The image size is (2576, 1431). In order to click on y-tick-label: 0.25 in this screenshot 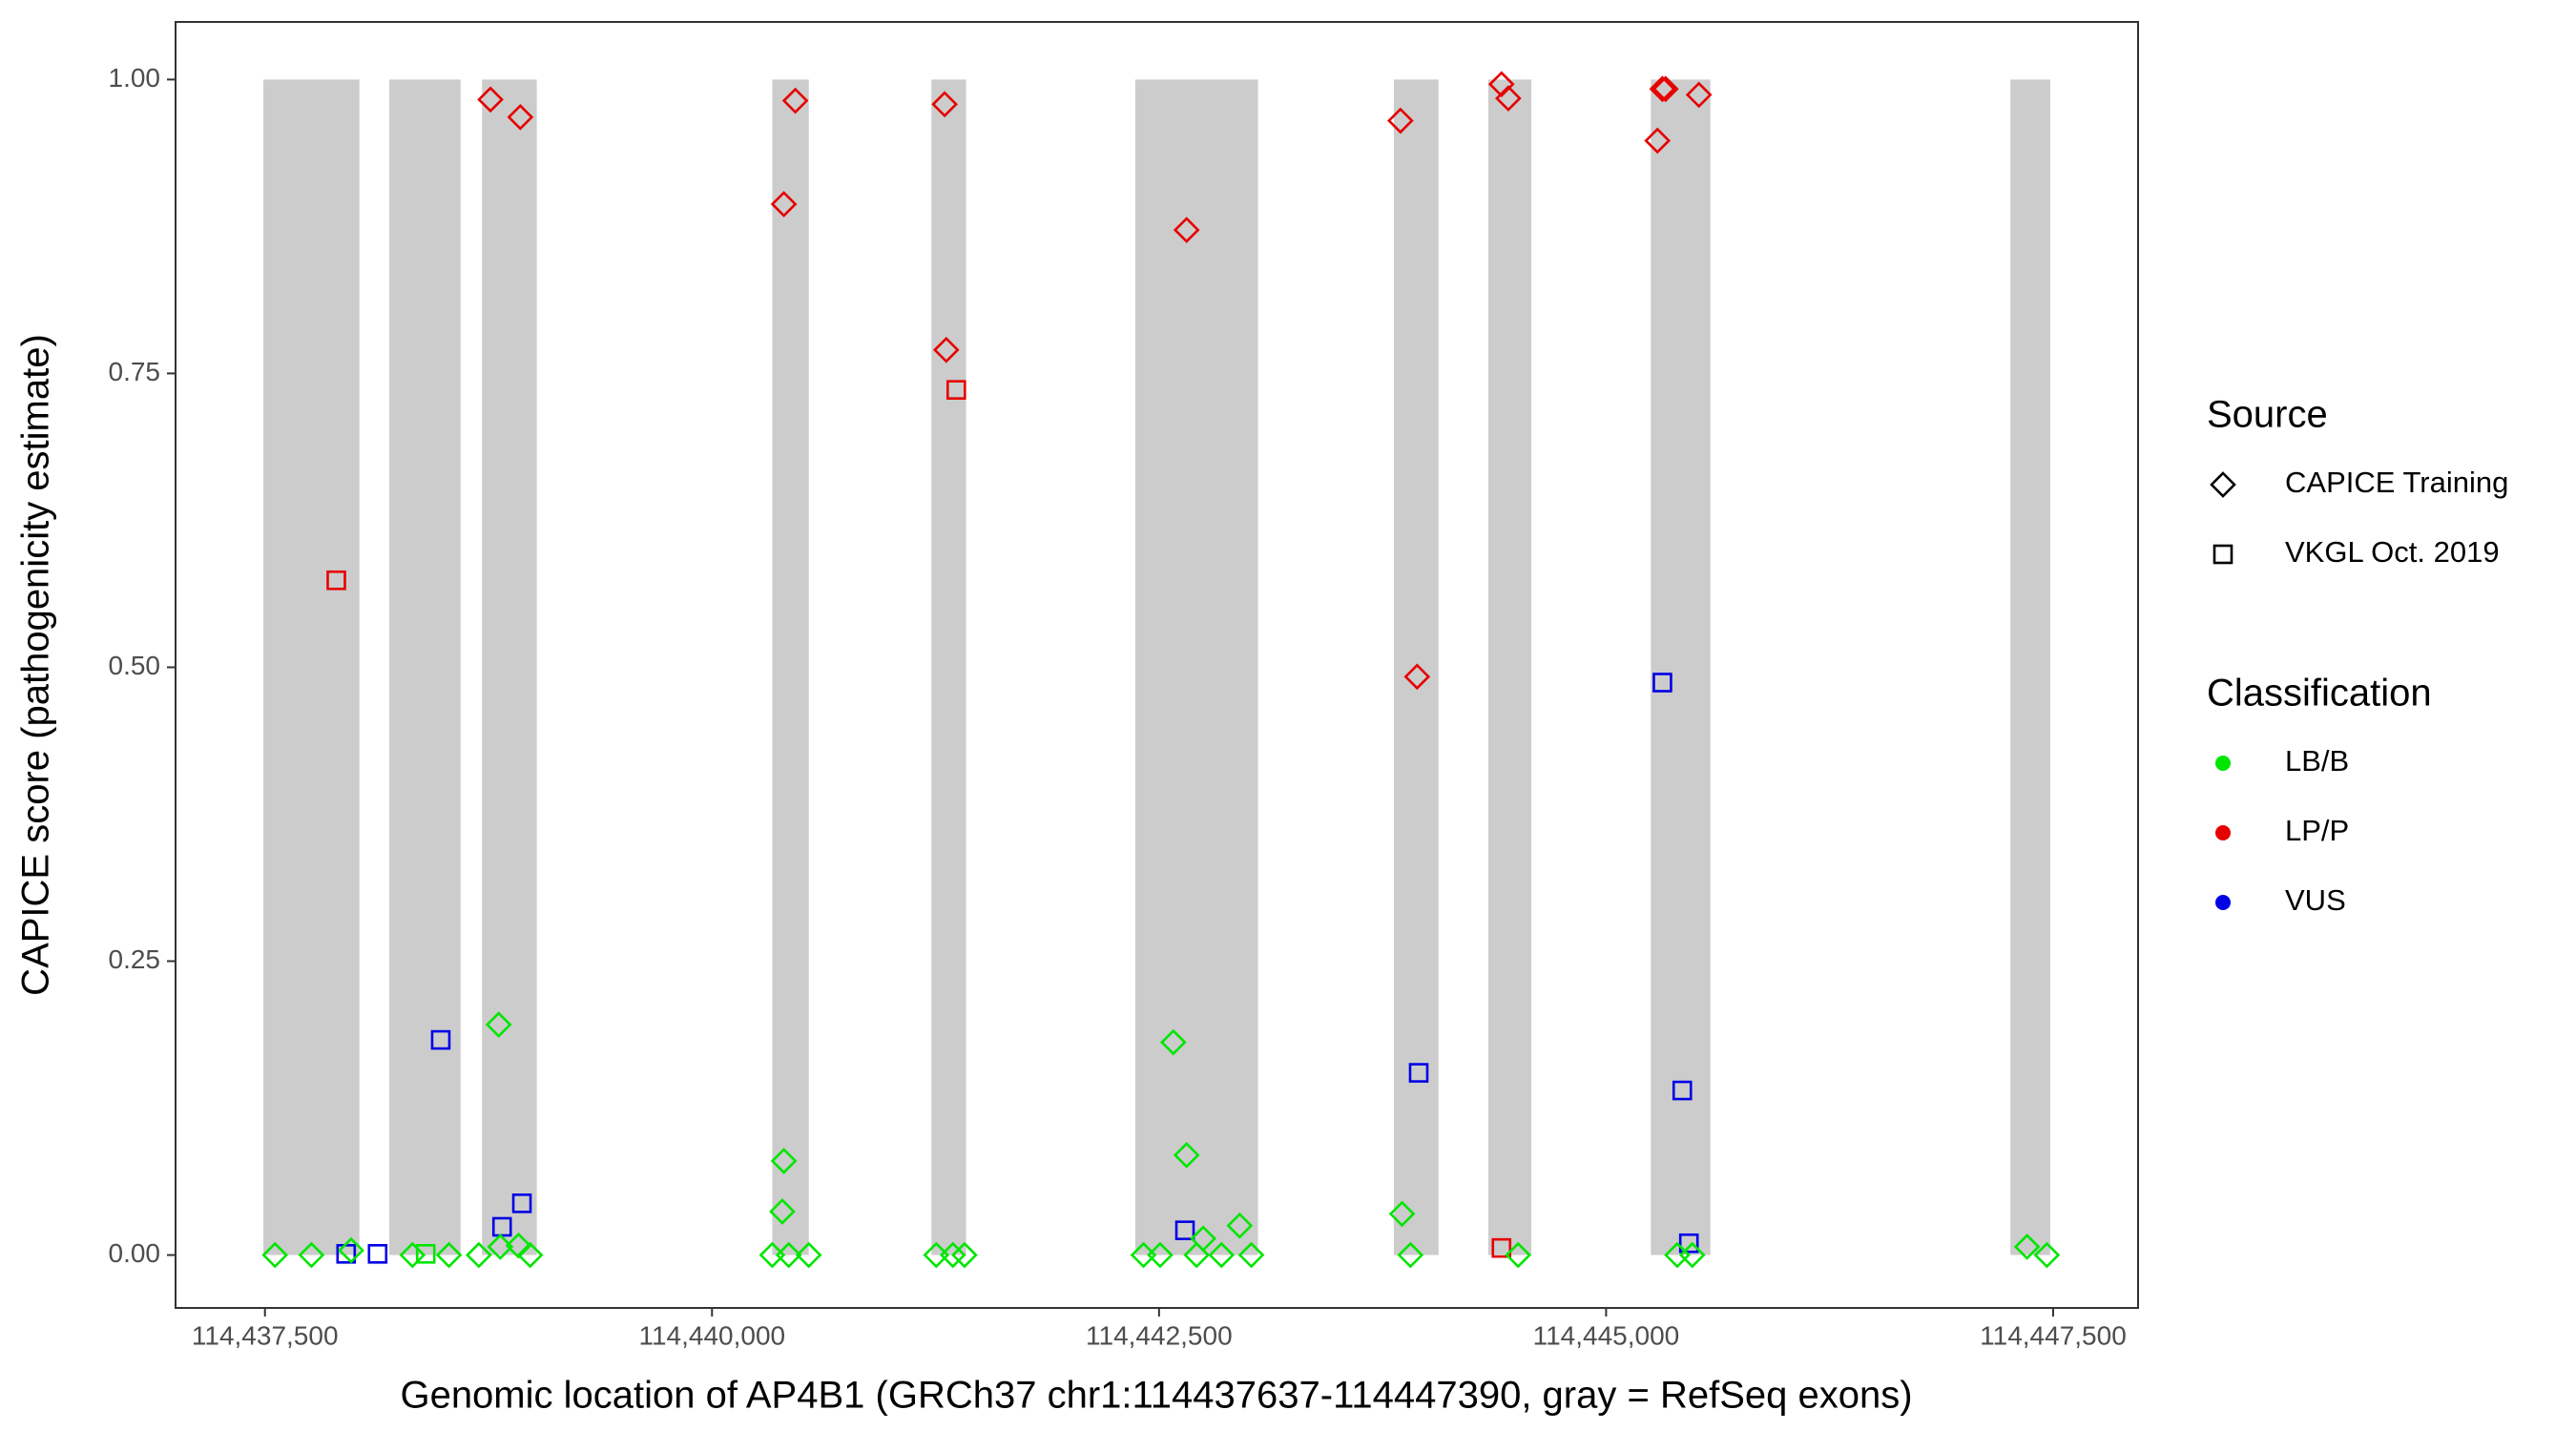, I will do `click(135, 959)`.